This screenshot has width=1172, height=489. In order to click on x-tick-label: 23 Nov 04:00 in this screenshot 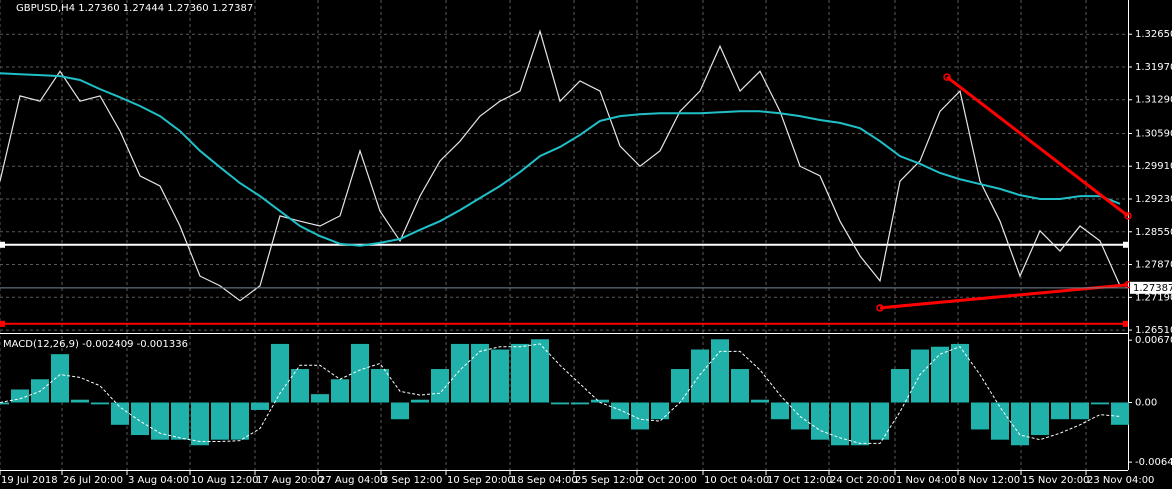, I will do `click(1120, 480)`.